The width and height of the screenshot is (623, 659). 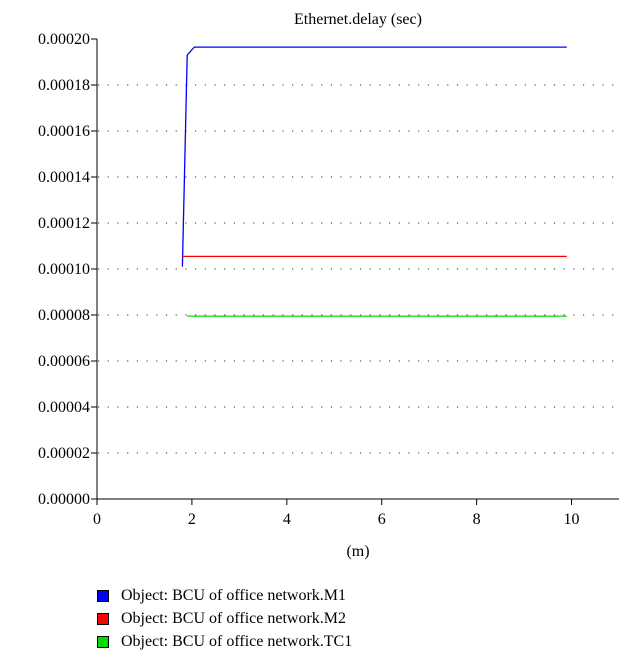 I want to click on y-tick-label: 0.00014, so click(x=64, y=177).